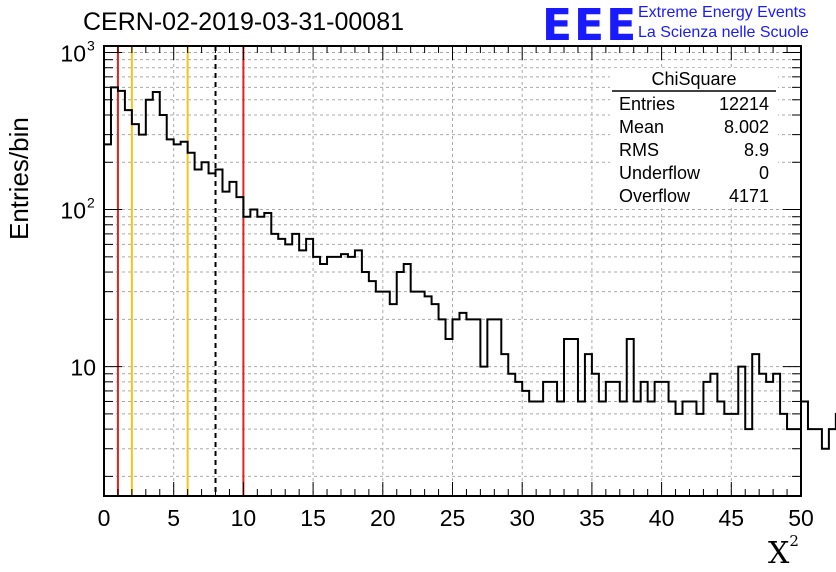 This screenshot has width=836, height=572. I want to click on x-tick-label: 35, so click(592, 518).